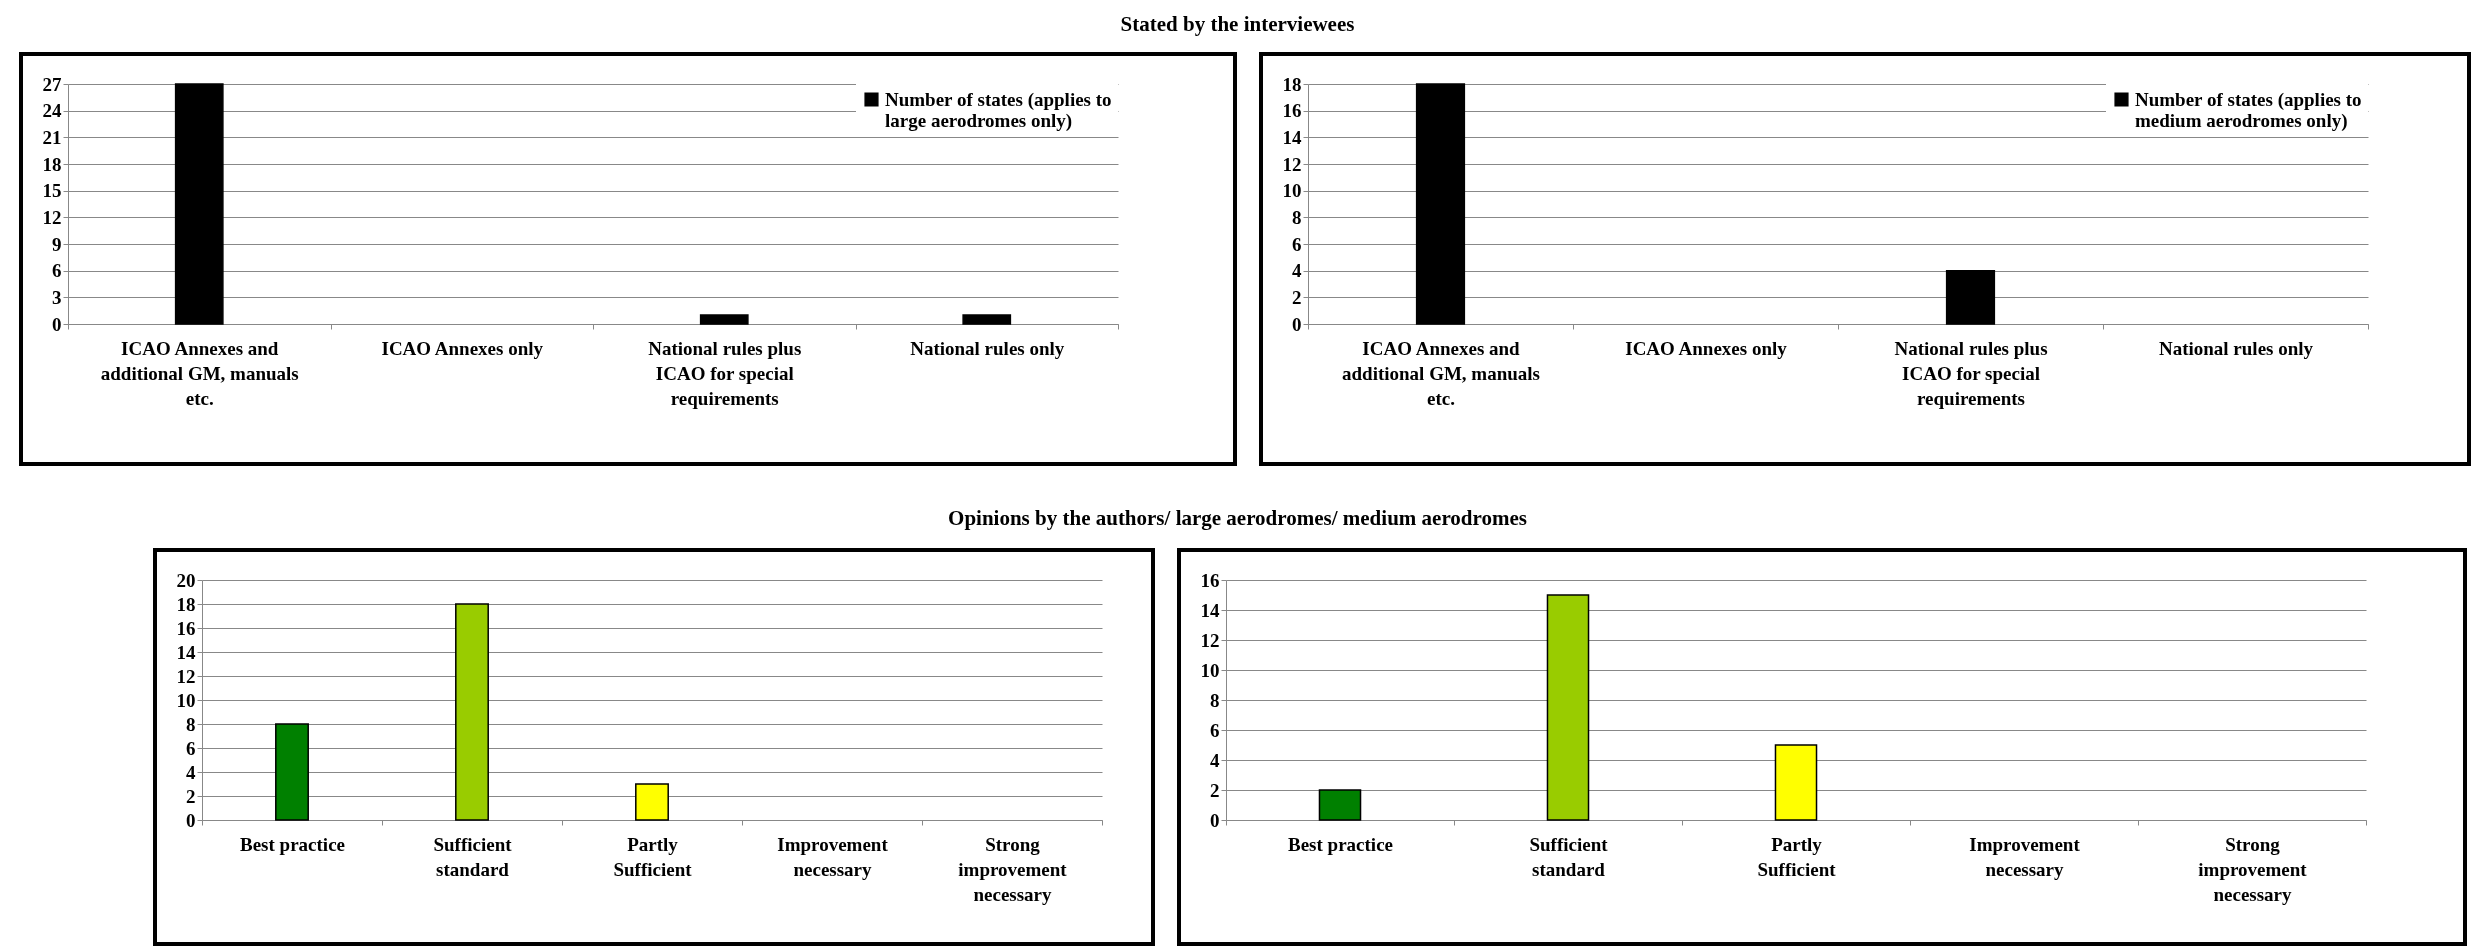 The image size is (2475, 948). Describe the element at coordinates (1237, 24) in the screenshot. I see `text: Stated by the interviewees` at that location.